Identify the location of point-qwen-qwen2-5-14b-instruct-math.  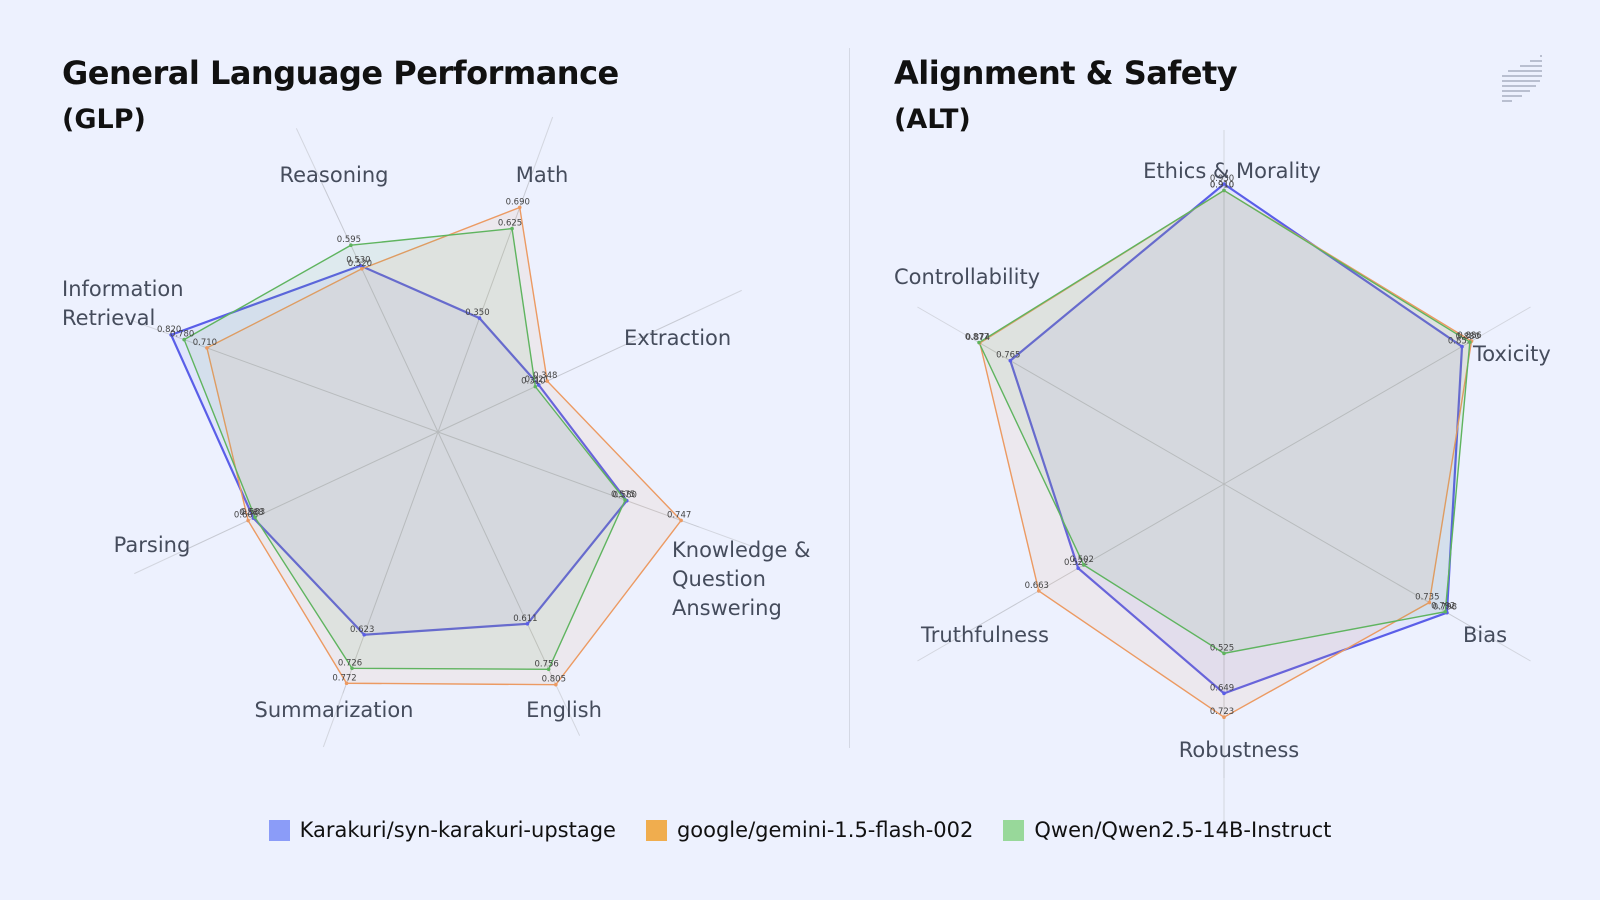
(512, 228).